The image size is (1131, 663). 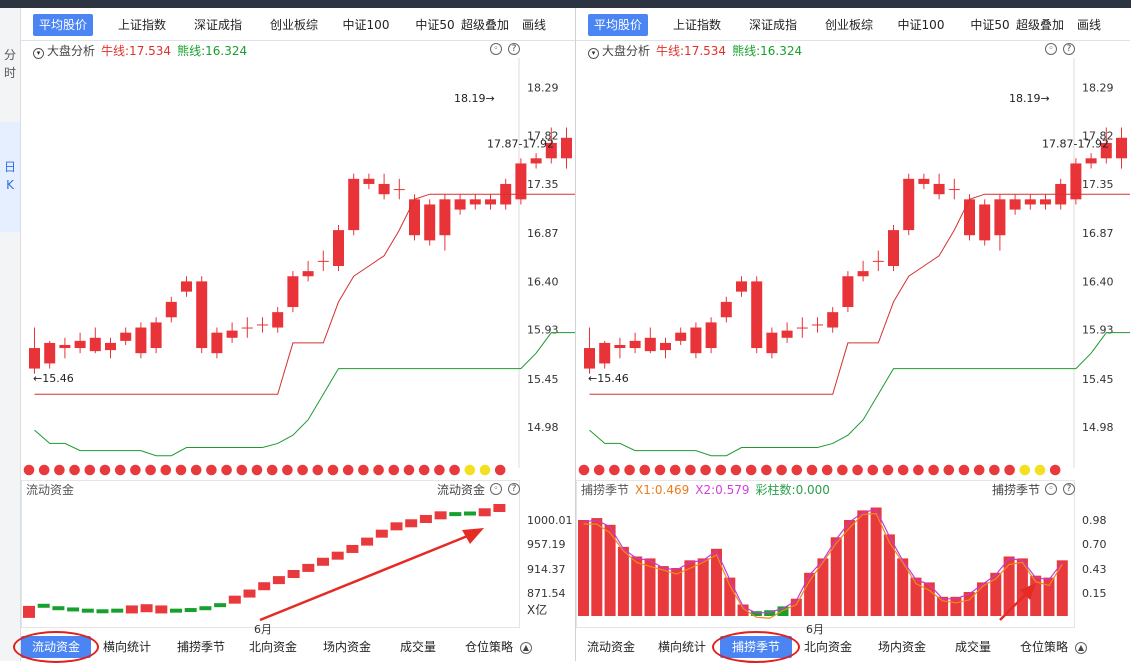 What do you see at coordinates (1016, 490) in the screenshot?
I see `sub-indicator-switch: 捕捞季节` at bounding box center [1016, 490].